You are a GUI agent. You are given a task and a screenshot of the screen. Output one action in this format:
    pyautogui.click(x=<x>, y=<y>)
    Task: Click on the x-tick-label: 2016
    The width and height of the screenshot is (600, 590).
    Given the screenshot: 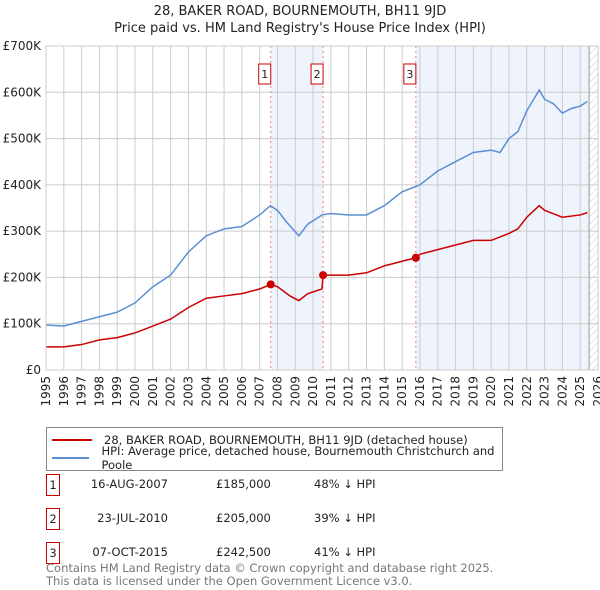 What is the action you would take?
    pyautogui.click(x=420, y=391)
    